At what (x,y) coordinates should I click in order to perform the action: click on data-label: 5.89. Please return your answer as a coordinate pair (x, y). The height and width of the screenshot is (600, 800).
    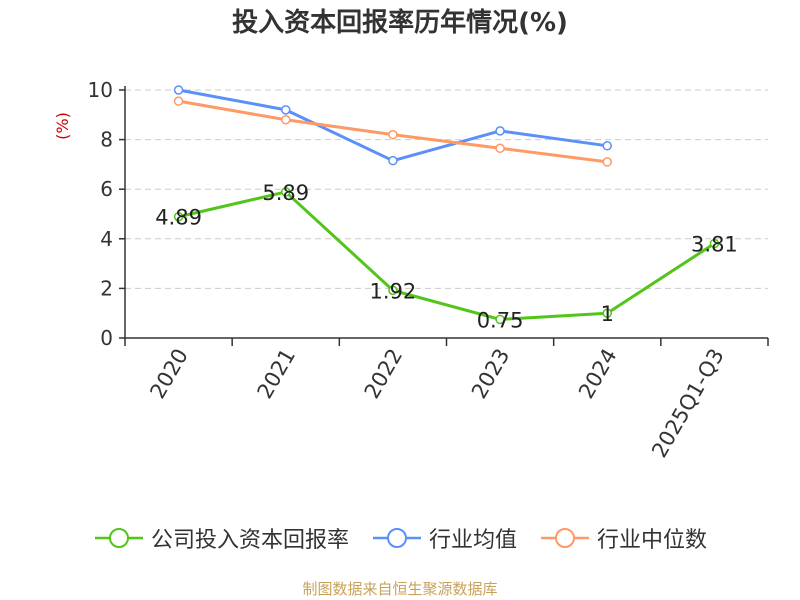
    Looking at the image, I should click on (285, 193).